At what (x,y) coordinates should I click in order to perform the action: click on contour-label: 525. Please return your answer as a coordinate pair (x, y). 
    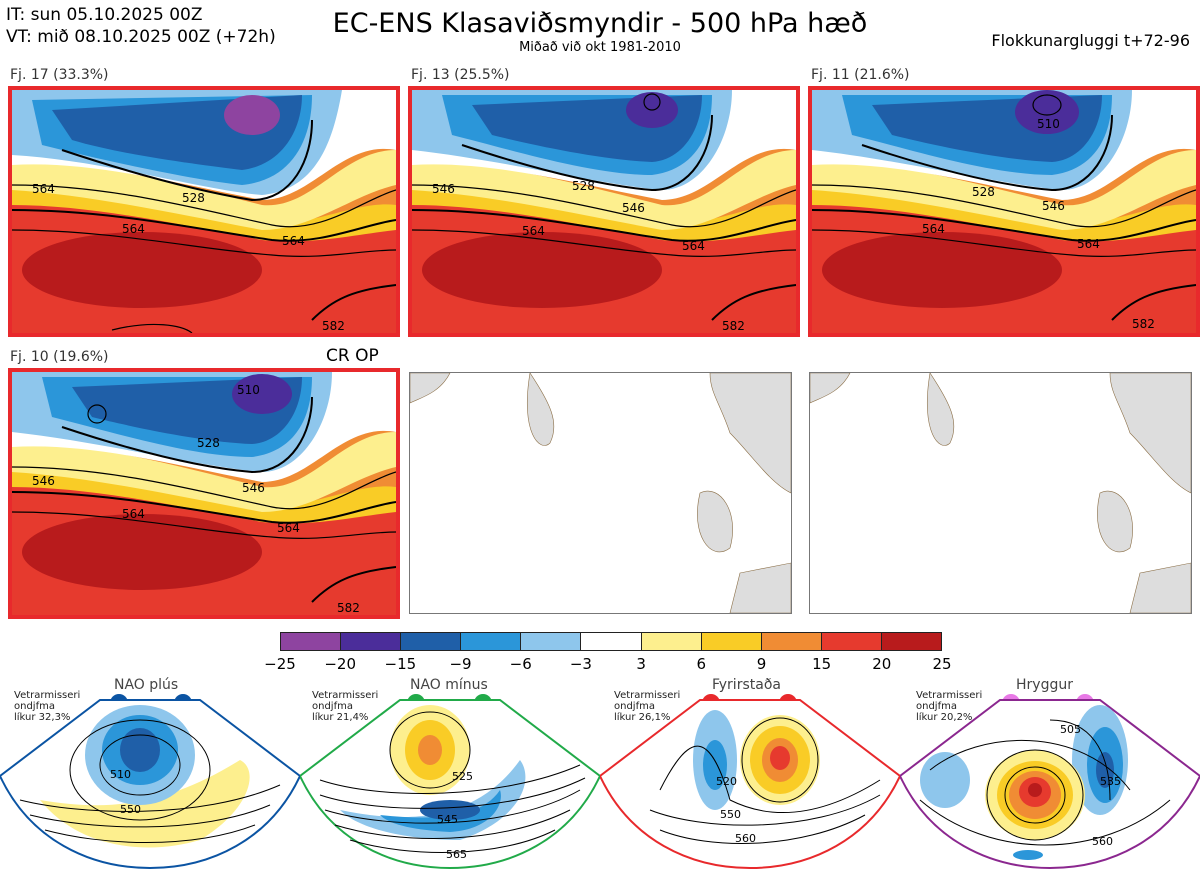
    Looking at the image, I should click on (462, 776).